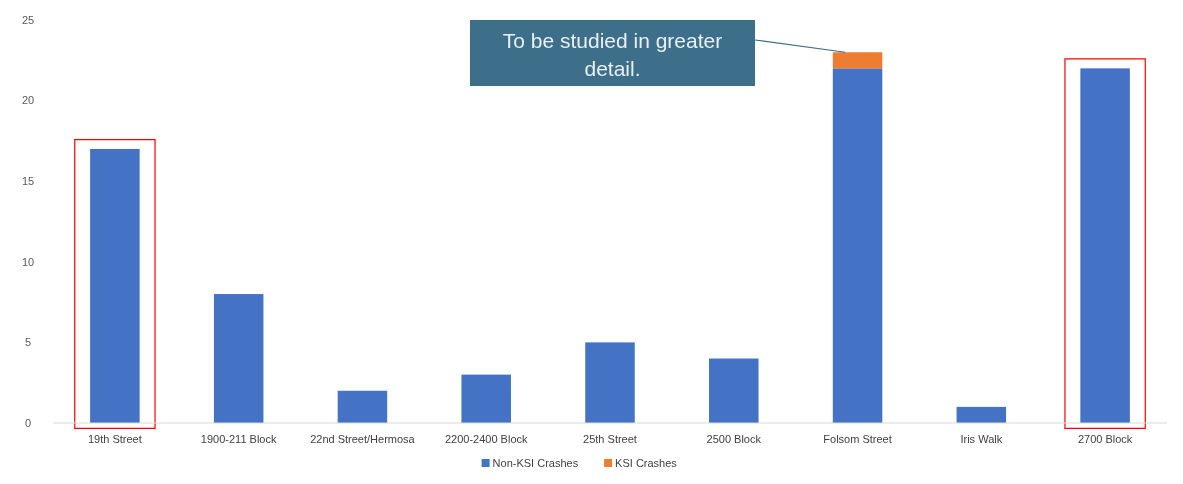 This screenshot has height=484, width=1183. Describe the element at coordinates (612, 54) in the screenshot. I see `annotation: To be studied in greater detail.` at that location.